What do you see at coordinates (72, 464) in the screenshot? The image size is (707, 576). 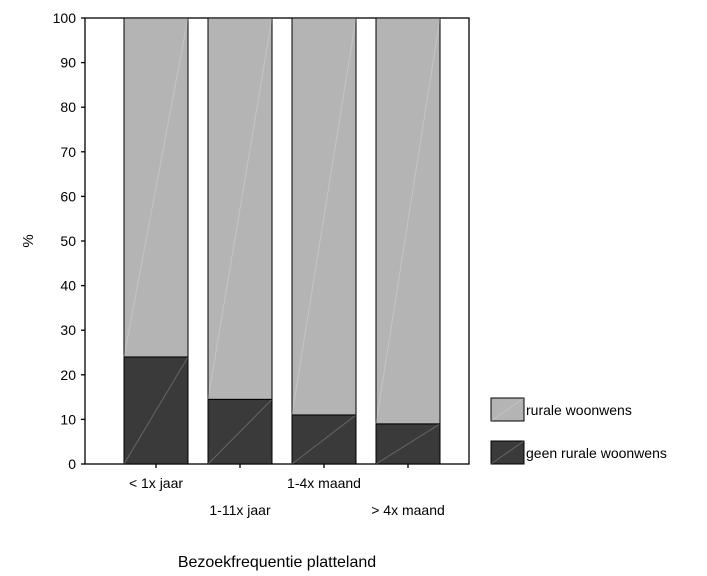 I see `y-tick-label: 0` at bounding box center [72, 464].